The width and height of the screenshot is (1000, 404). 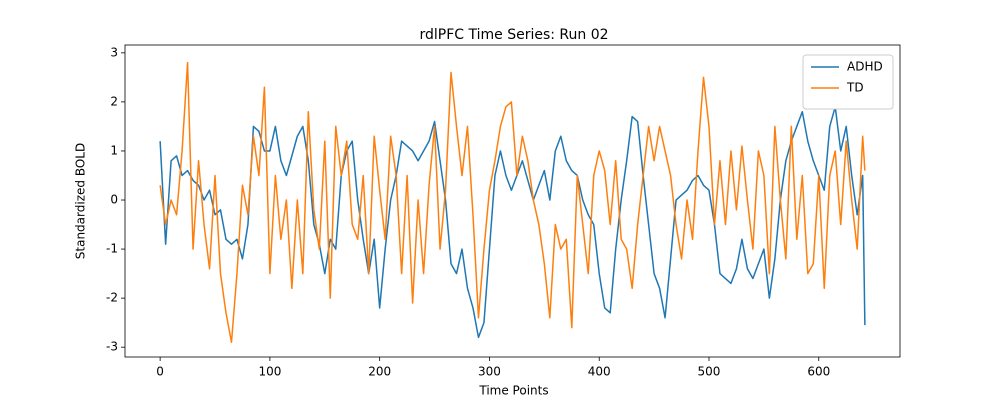 What do you see at coordinates (114, 200) in the screenshot?
I see `y-tick-label: 0` at bounding box center [114, 200].